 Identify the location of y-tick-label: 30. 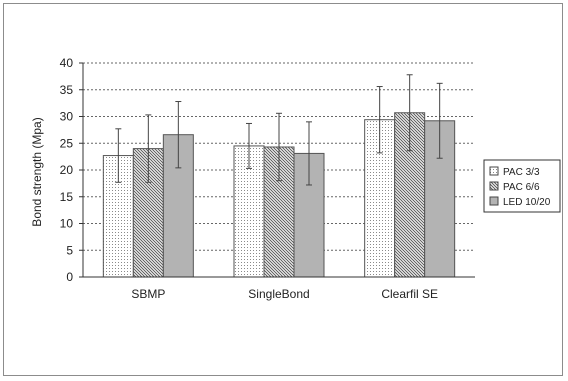
(67, 117).